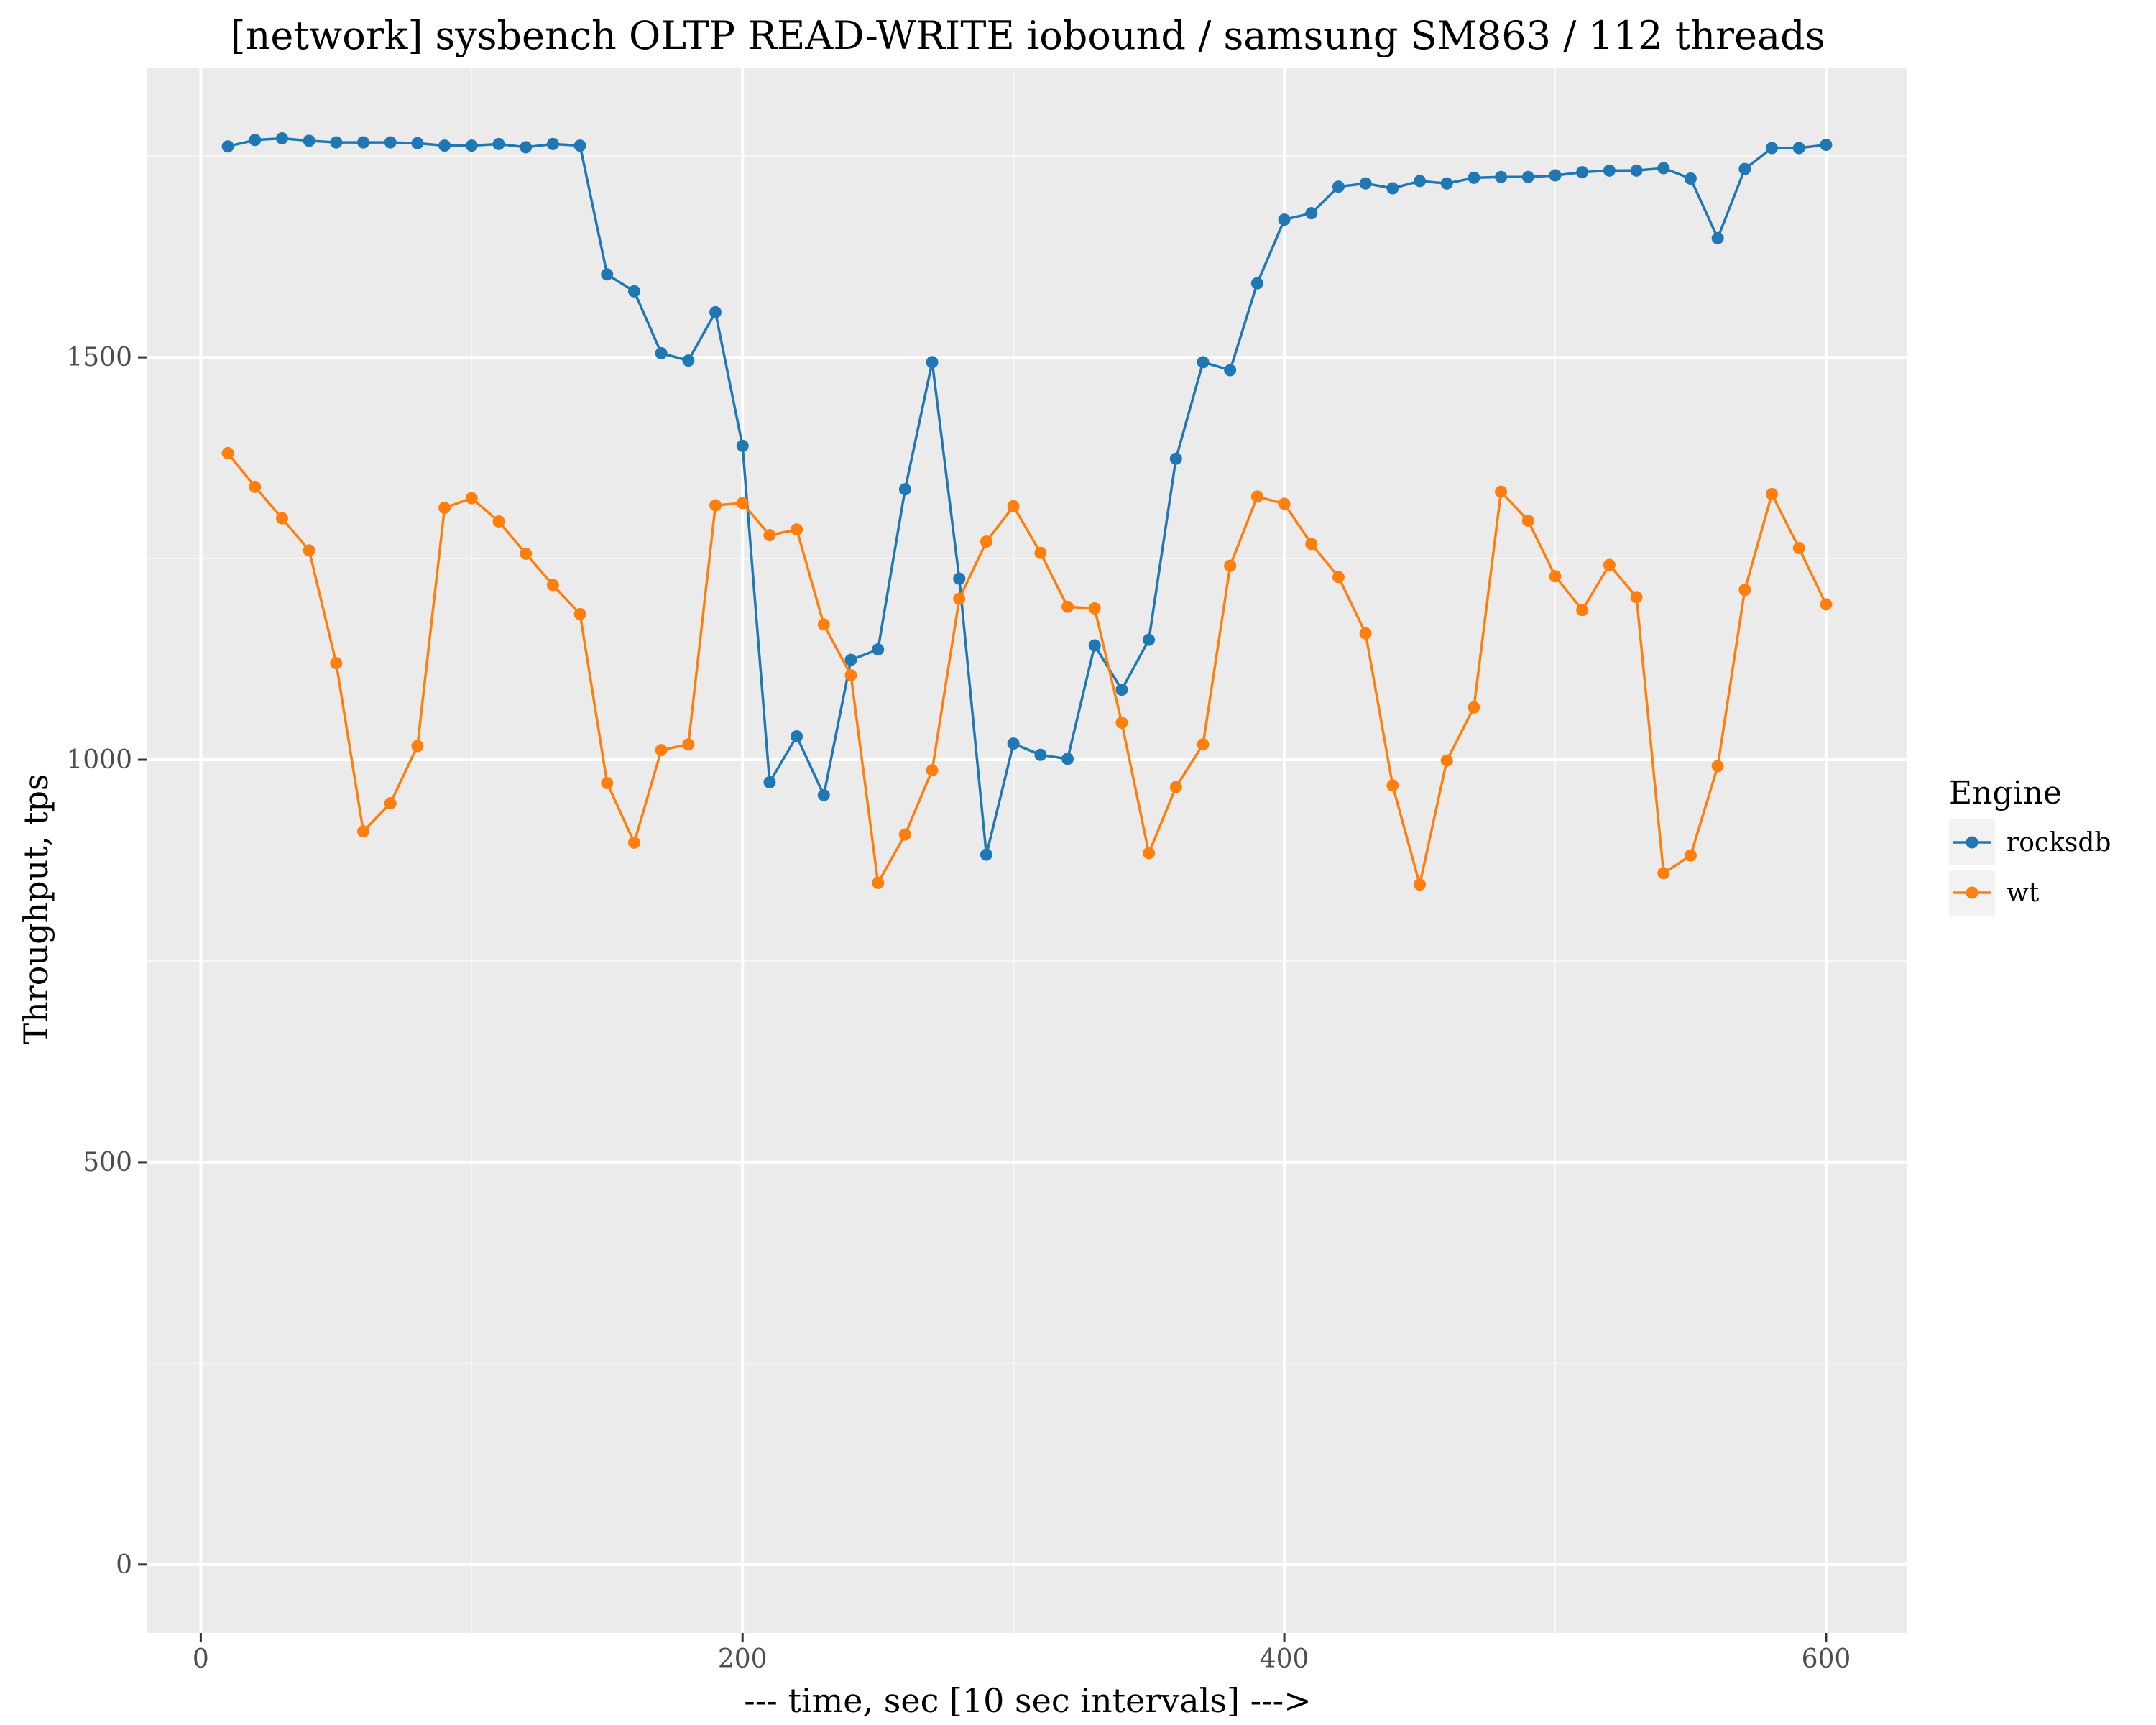  I want to click on y-tick-label: 500, so click(108, 1162).